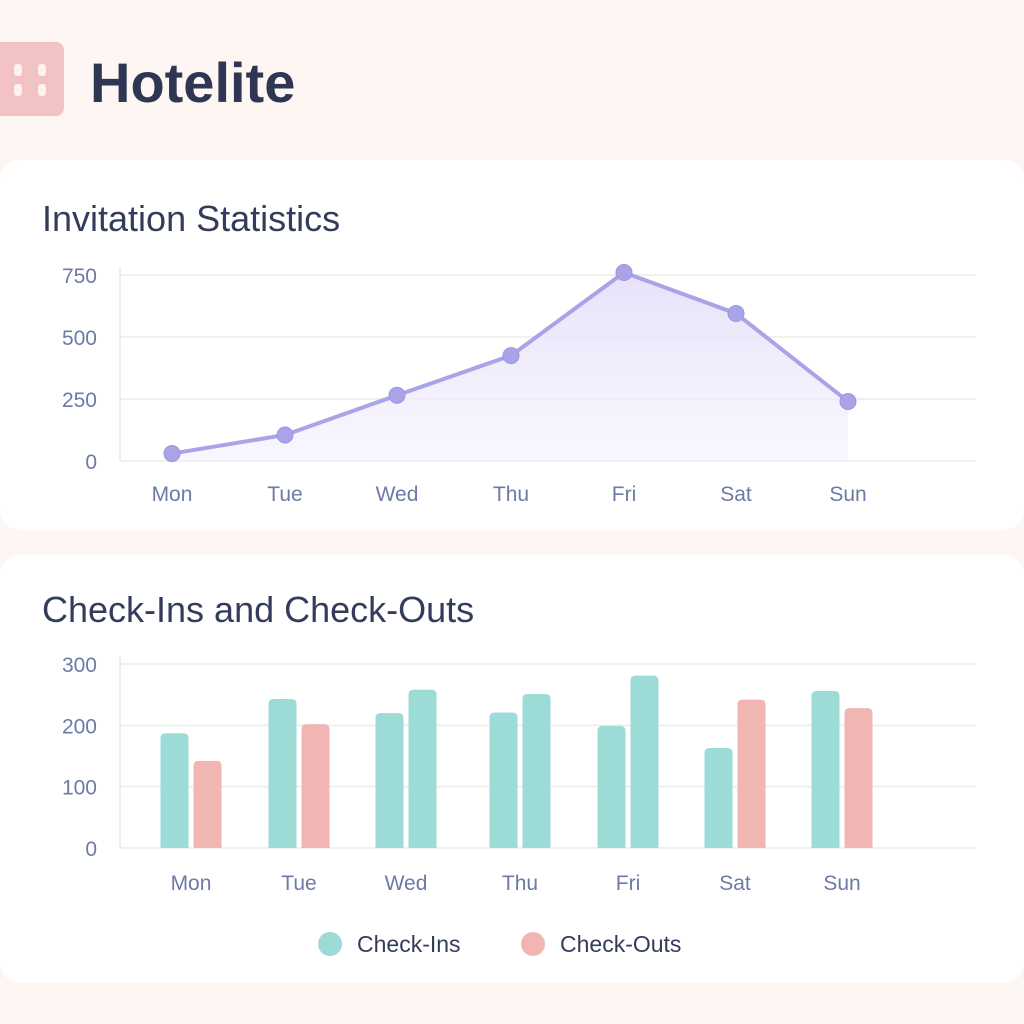  What do you see at coordinates (79, 665) in the screenshot?
I see `bar-y-tick-label-300: 300` at bounding box center [79, 665].